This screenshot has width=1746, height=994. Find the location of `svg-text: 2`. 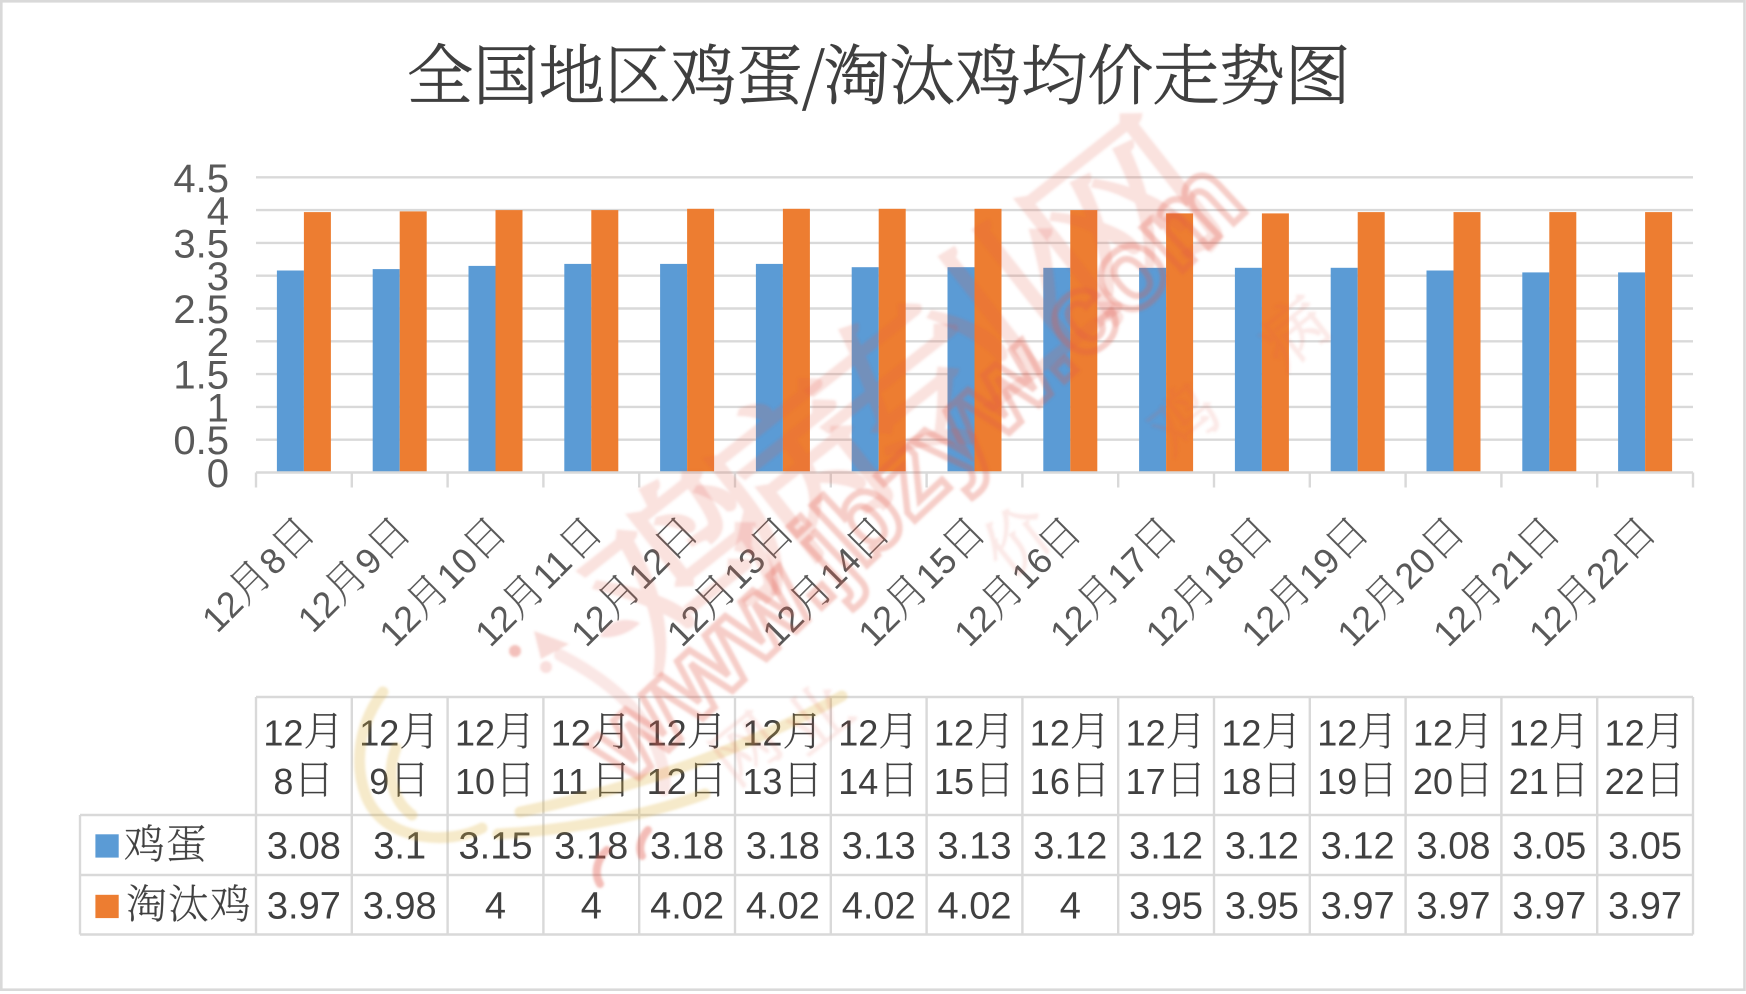

svg-text: 2 is located at coordinates (218, 343).